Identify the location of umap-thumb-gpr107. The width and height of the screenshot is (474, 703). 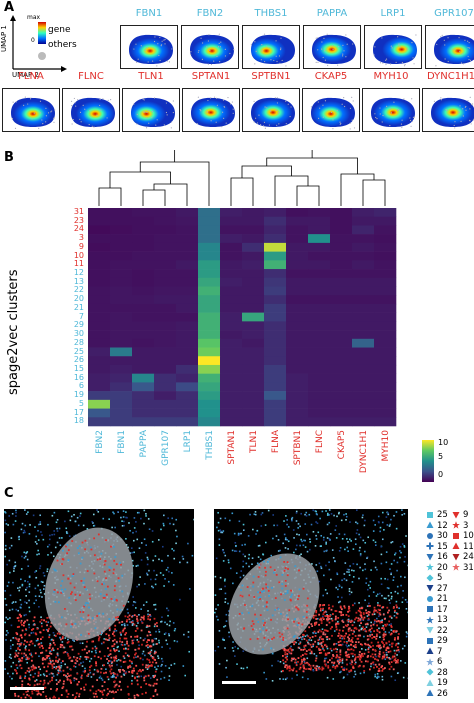
(449, 47).